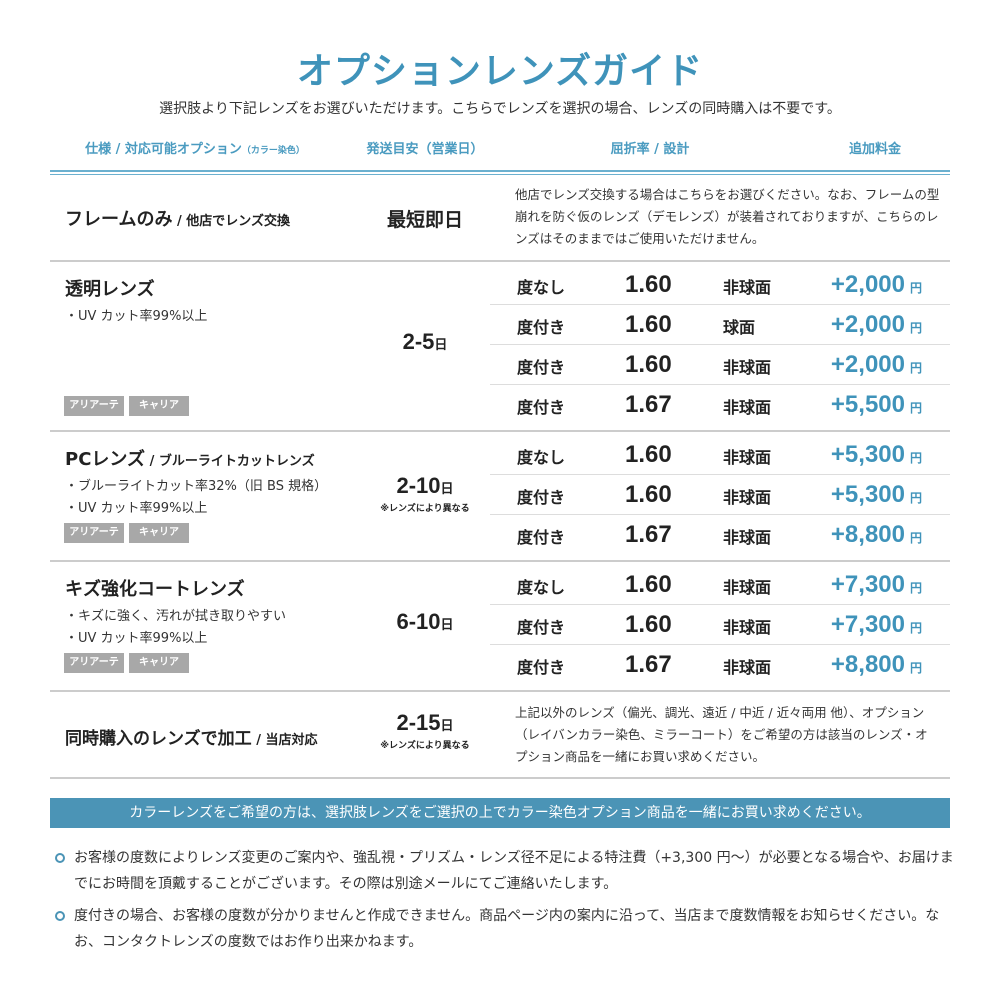 Image resolution: width=1000 pixels, height=1000 pixels. What do you see at coordinates (425, 509) in the screenshot?
I see `shipping-note: ※レンズにより異なる` at bounding box center [425, 509].